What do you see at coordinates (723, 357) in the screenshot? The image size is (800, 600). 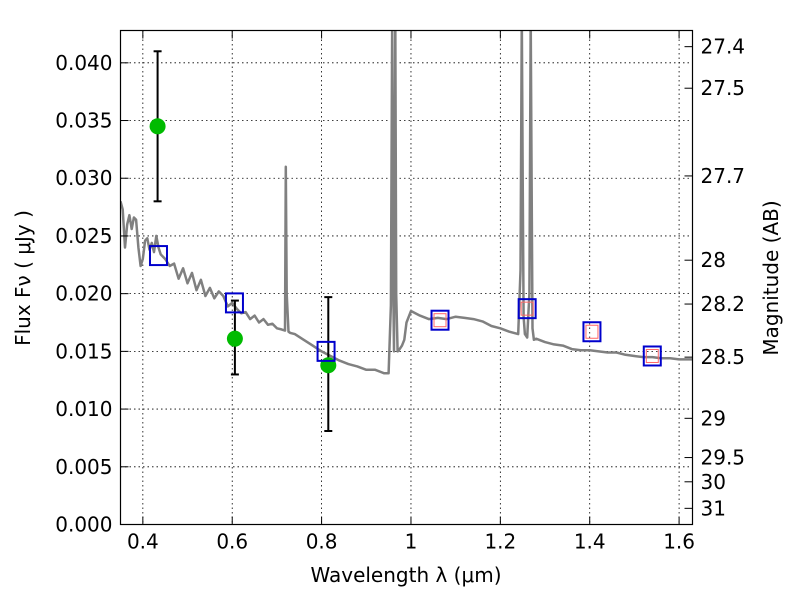 I see `y2-tick-label: 28.5` at bounding box center [723, 357].